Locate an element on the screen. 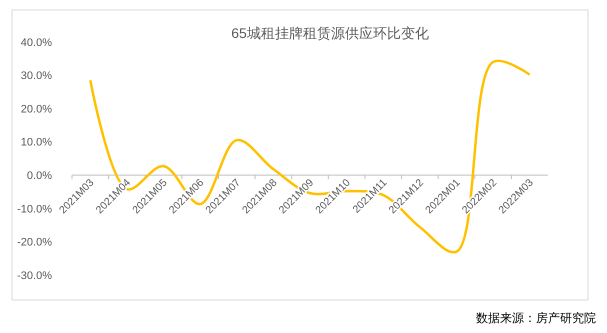 The height and width of the screenshot is (333, 607). y-tick-label: 30.0% is located at coordinates (36, 76).